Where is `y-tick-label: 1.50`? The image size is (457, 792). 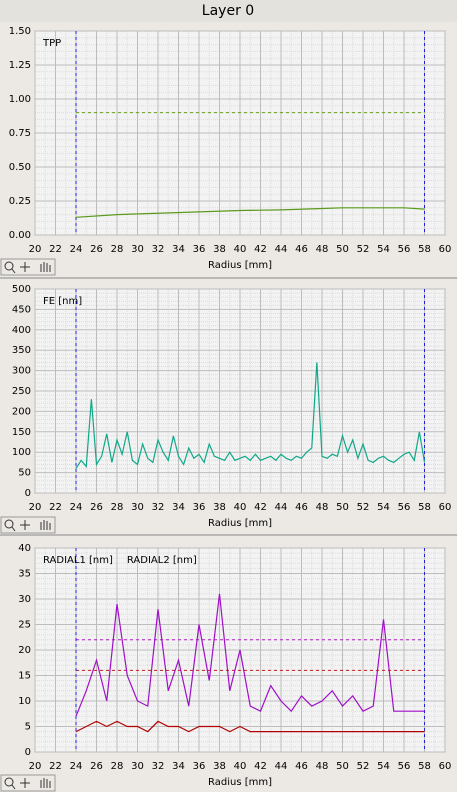
y-tick-label: 1.50 is located at coordinates (20, 31).